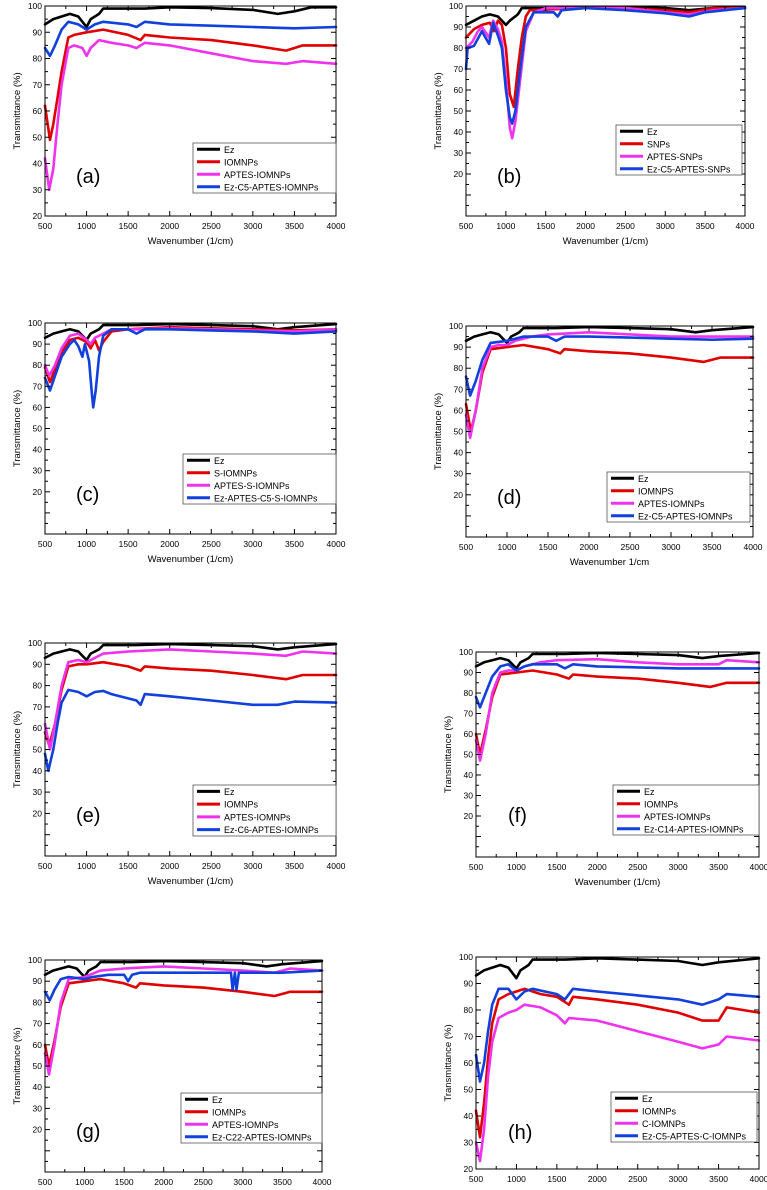  I want to click on legend-label: Ez-C5-APTES-IOMNPs, so click(271, 187).